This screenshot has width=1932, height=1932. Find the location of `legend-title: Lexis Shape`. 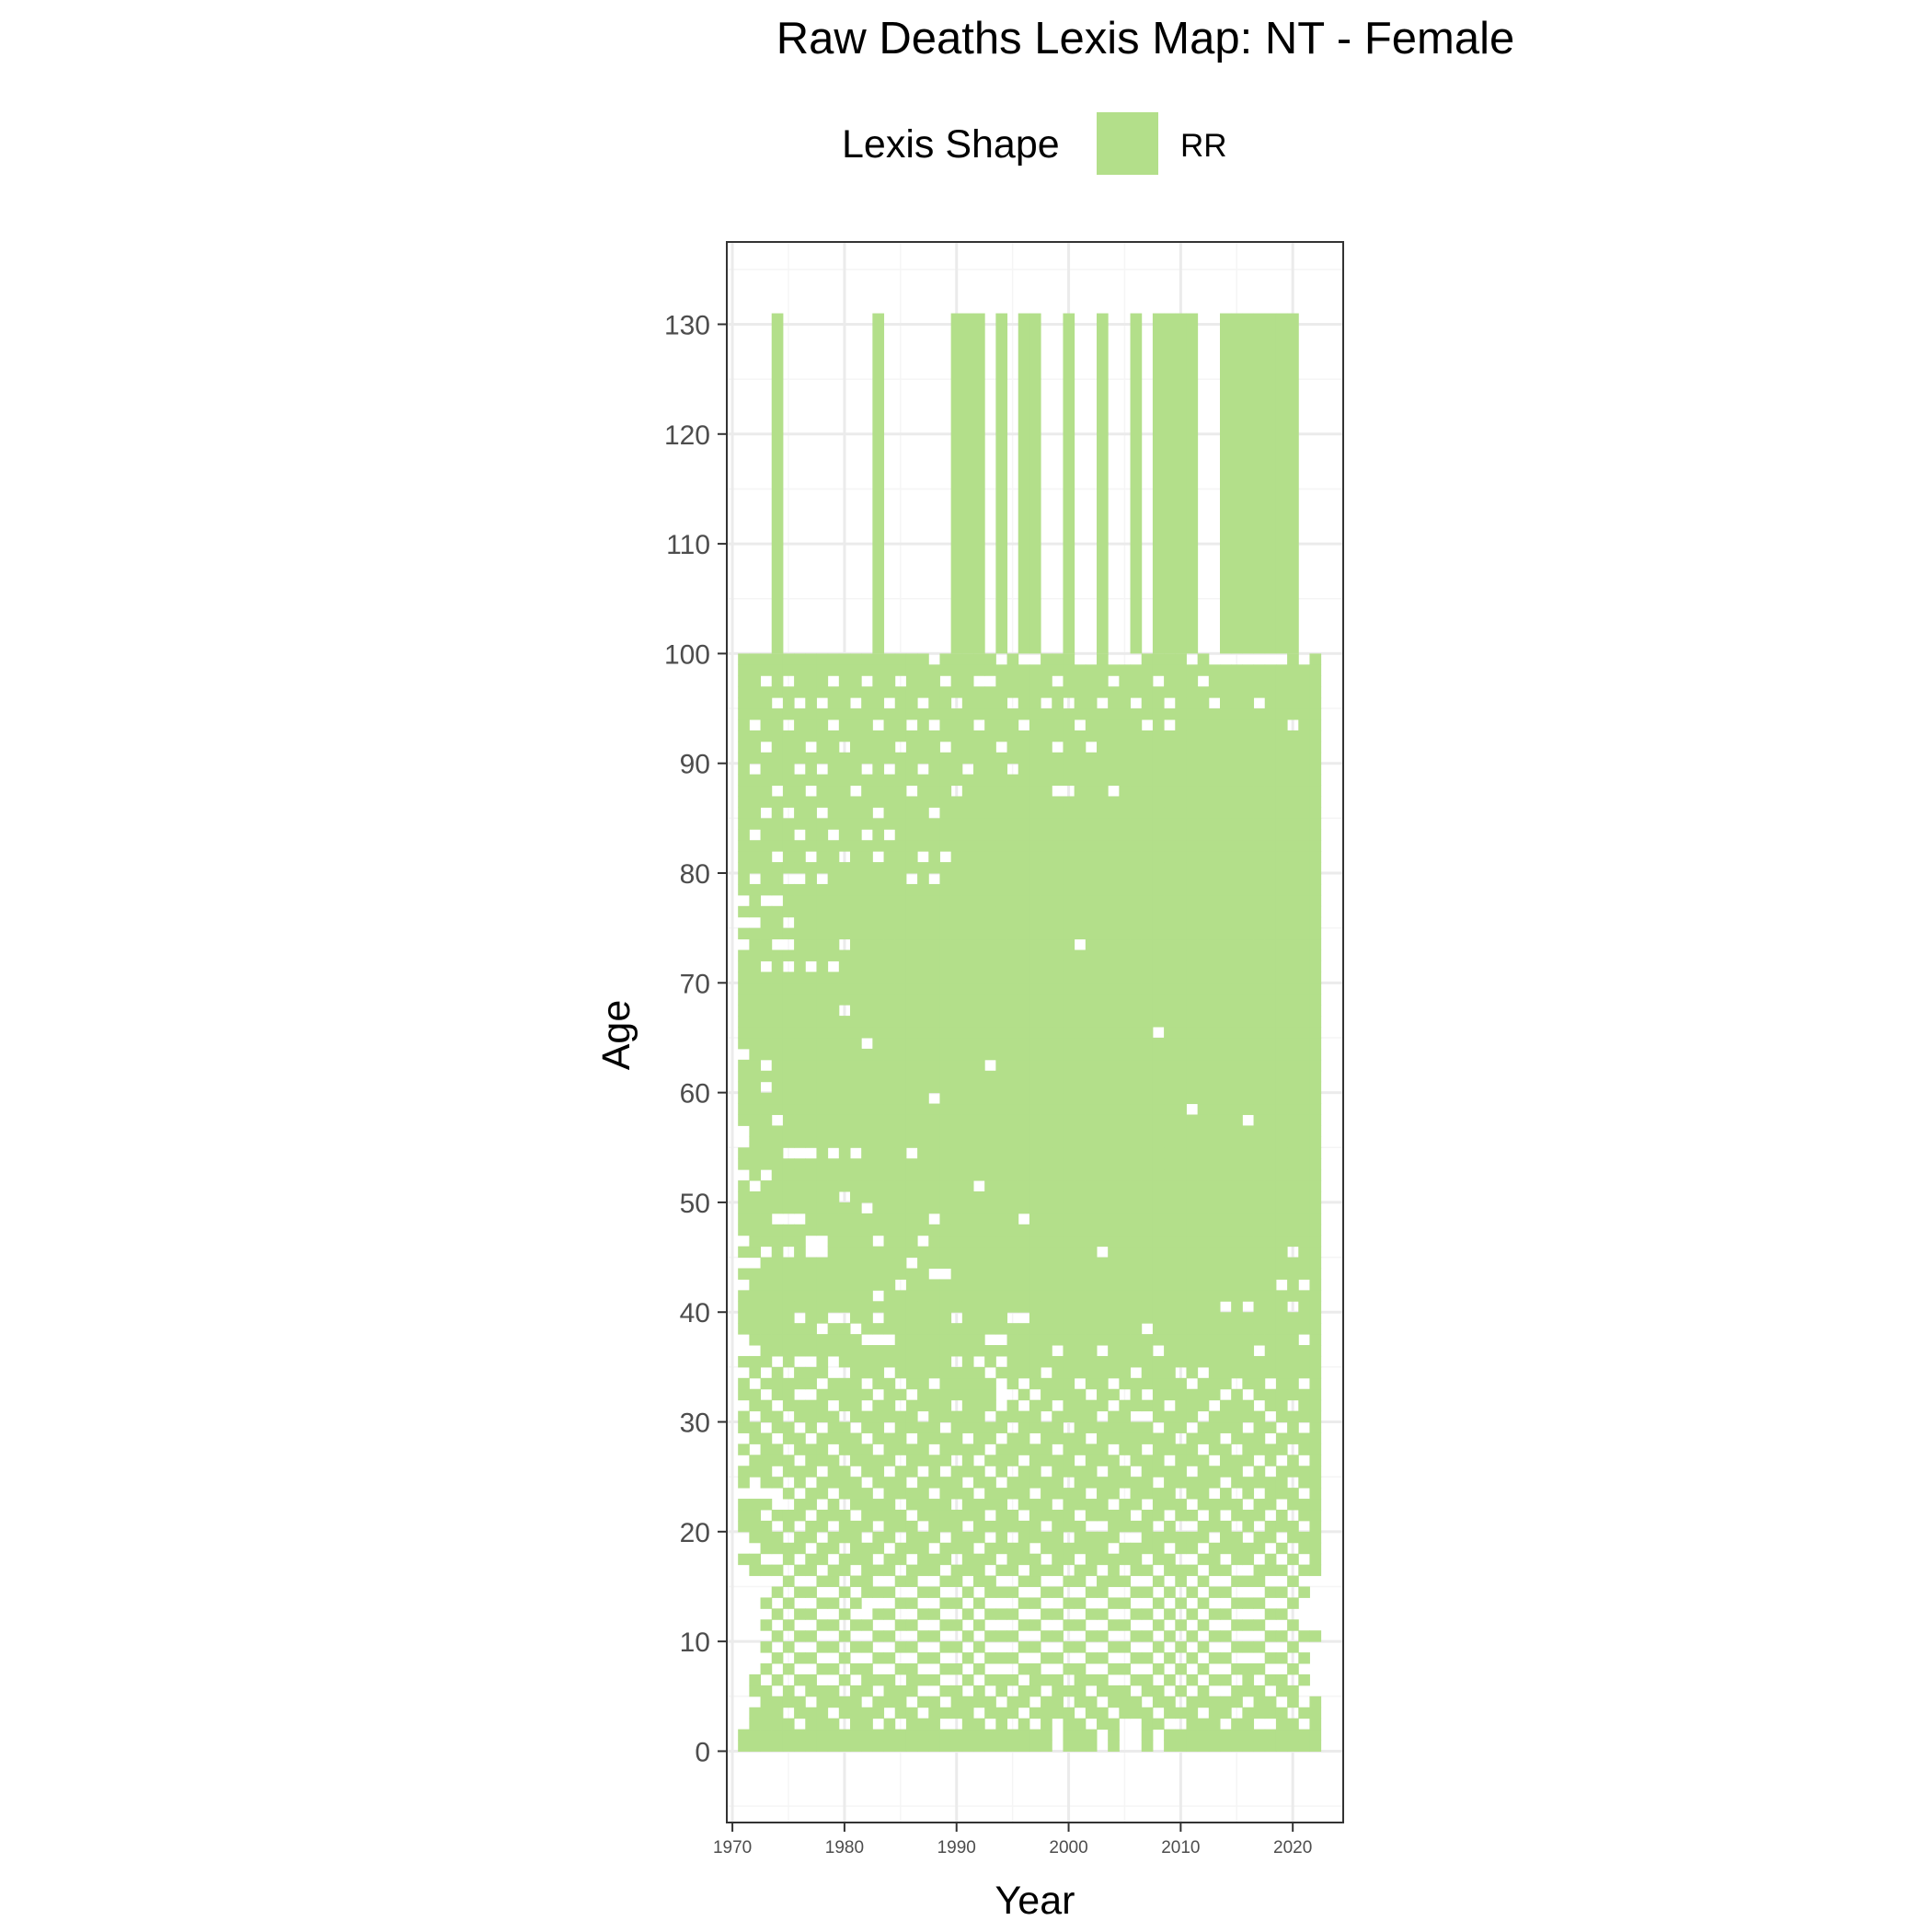

legend-title: Lexis Shape is located at coordinates (951, 144).